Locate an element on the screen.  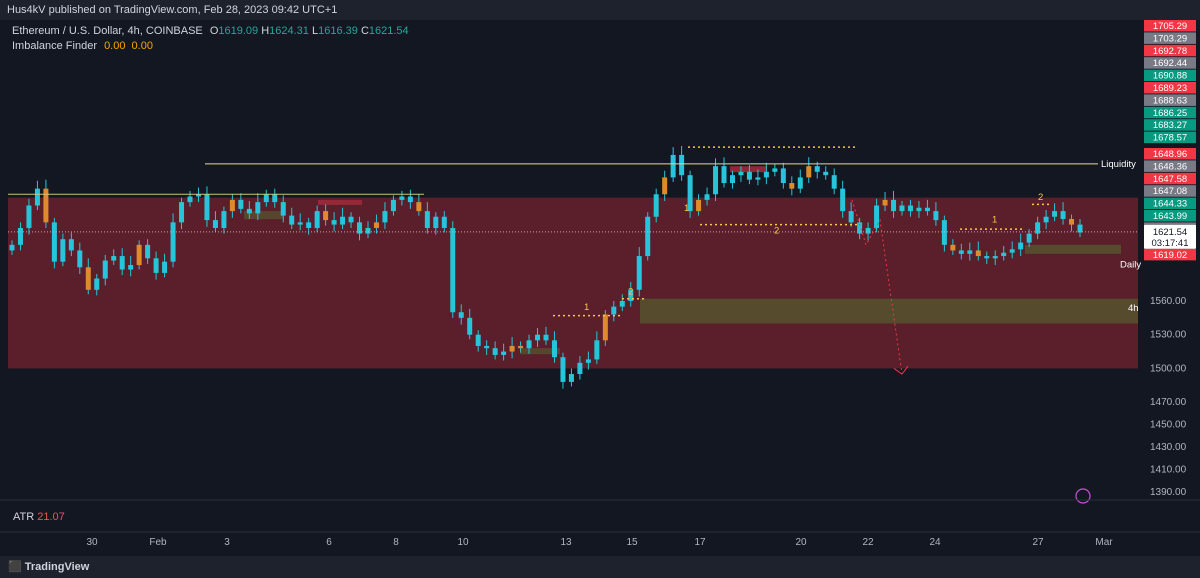
ohlc-close-label: C is located at coordinates (364, 31).